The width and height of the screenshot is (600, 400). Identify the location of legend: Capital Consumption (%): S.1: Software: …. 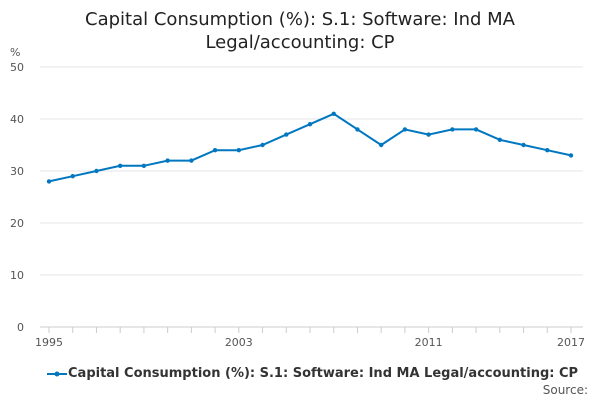
(312, 373).